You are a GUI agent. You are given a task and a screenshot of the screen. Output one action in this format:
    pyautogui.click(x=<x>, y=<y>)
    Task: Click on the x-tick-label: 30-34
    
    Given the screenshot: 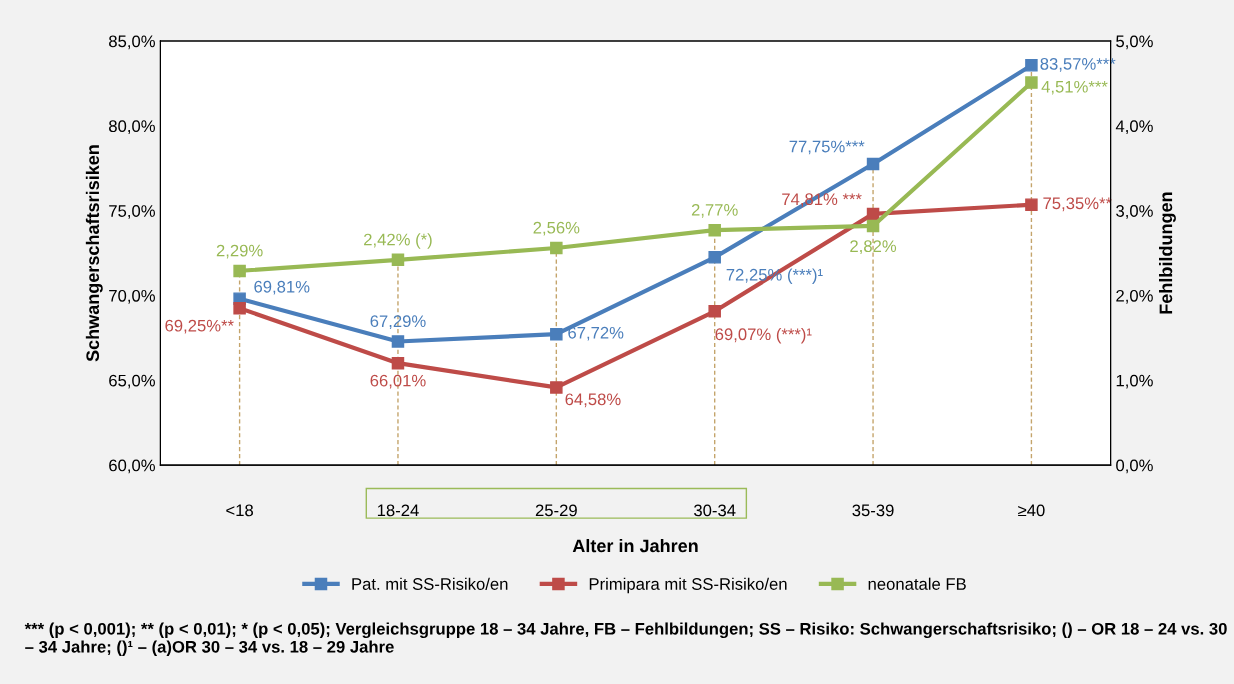 What is the action you would take?
    pyautogui.click(x=715, y=510)
    